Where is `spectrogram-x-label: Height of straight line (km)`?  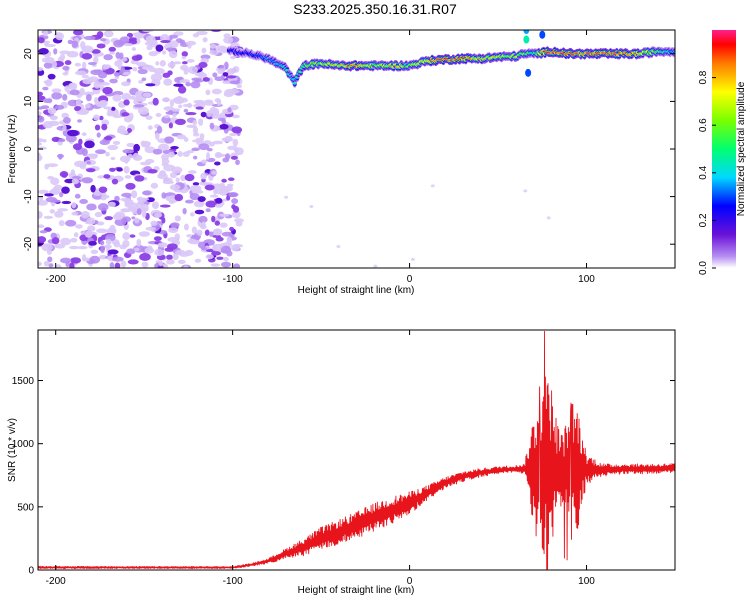 spectrogram-x-label: Height of straight line (km) is located at coordinates (356, 290).